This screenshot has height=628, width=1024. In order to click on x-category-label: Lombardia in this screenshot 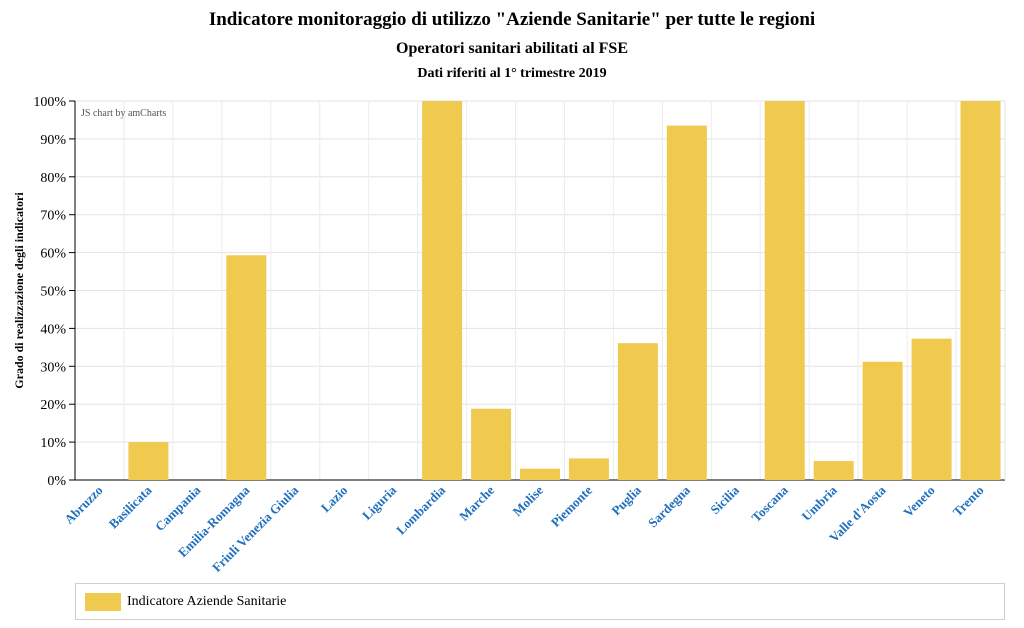, I will do `click(420, 509)`.